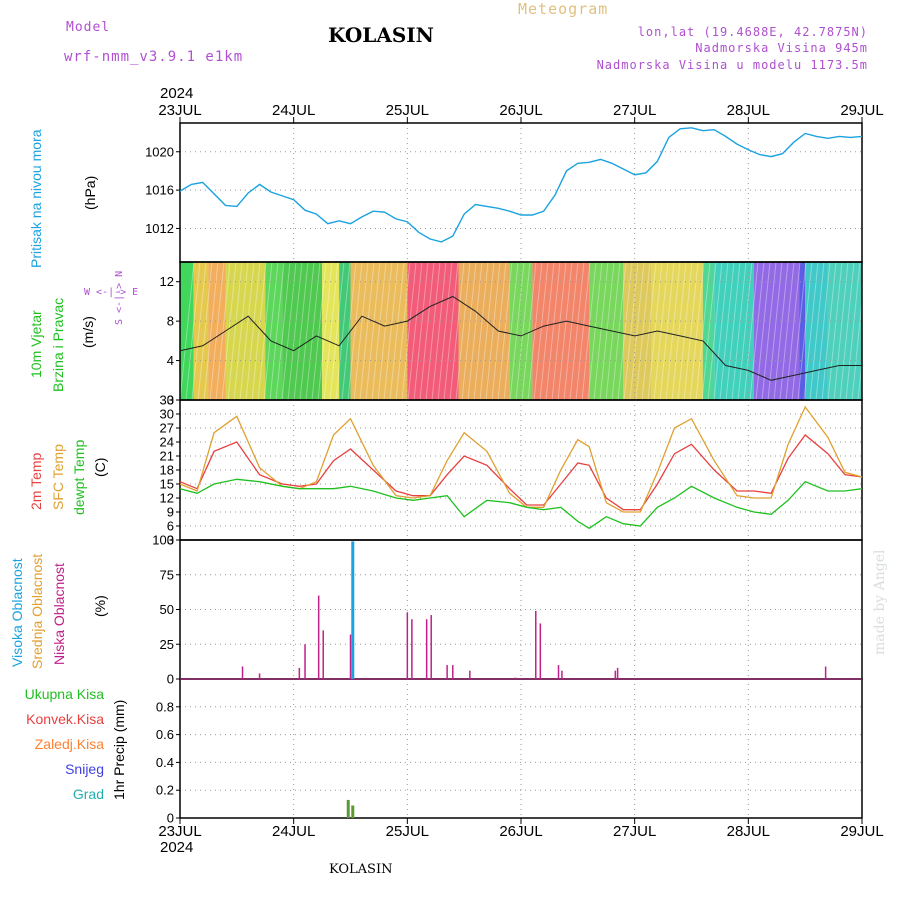 Image resolution: width=900 pixels, height=900 pixels. What do you see at coordinates (293, 110) in the screenshot?
I see `x-tick-label-top: 24JUL` at bounding box center [293, 110].